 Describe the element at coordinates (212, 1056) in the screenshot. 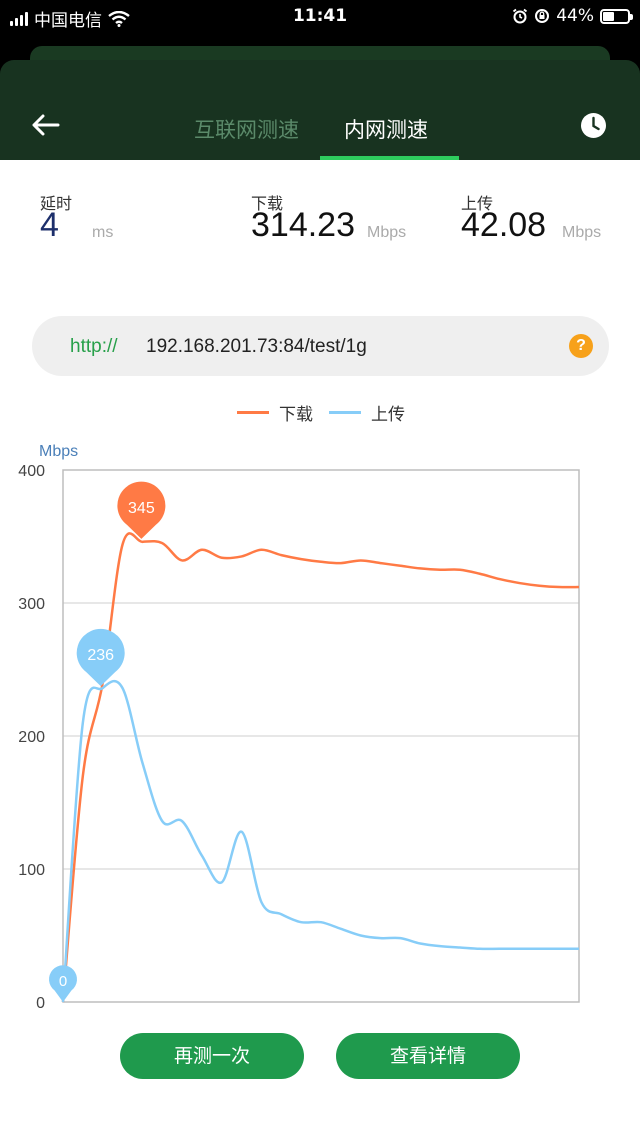

I see `retest-button: 再测一次` at that location.